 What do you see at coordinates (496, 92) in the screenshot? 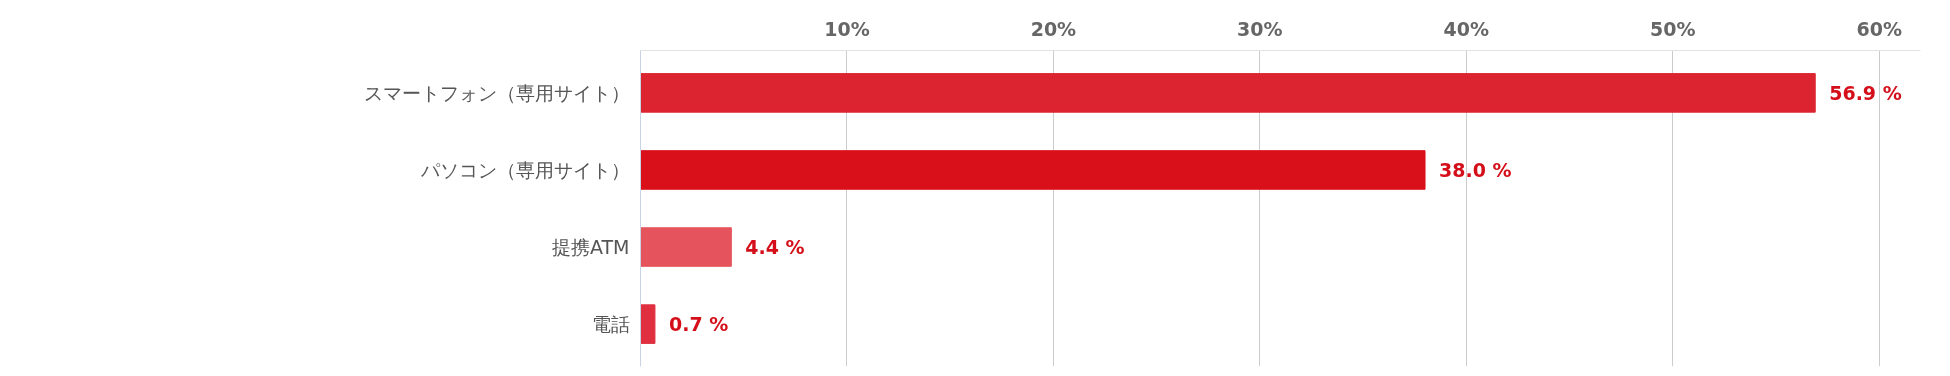
I see `y-tick-label: スマートフォン（専用サイト）` at bounding box center [496, 92].